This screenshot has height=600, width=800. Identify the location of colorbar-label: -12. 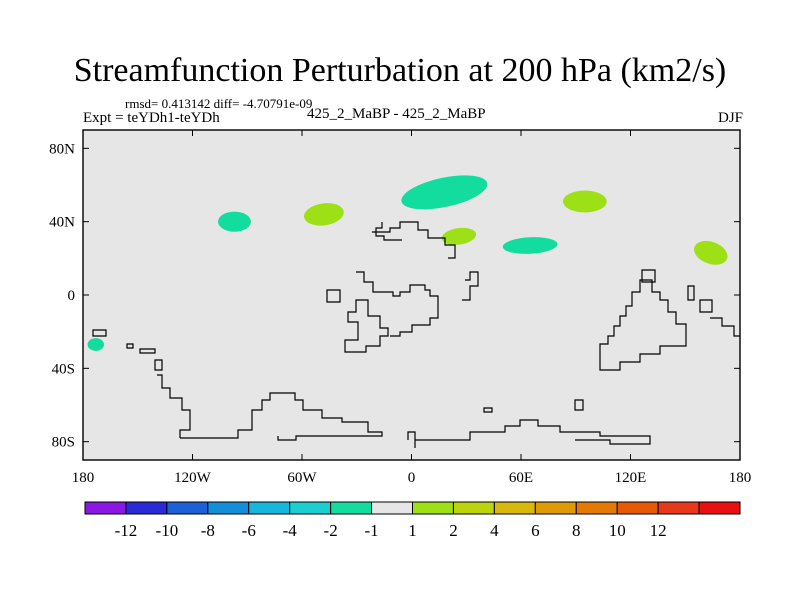
(126, 530).